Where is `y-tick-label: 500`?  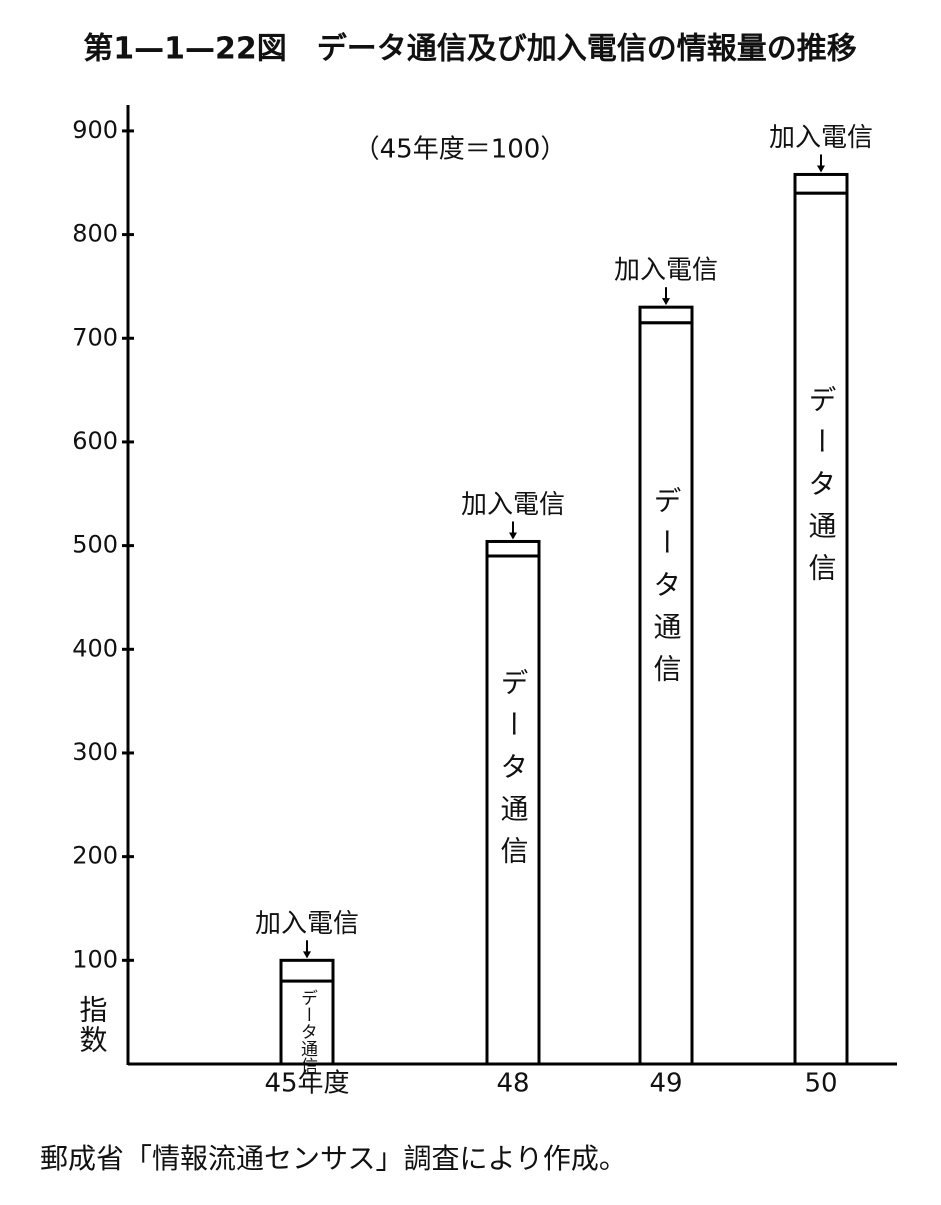
y-tick-label: 500 is located at coordinates (95, 545).